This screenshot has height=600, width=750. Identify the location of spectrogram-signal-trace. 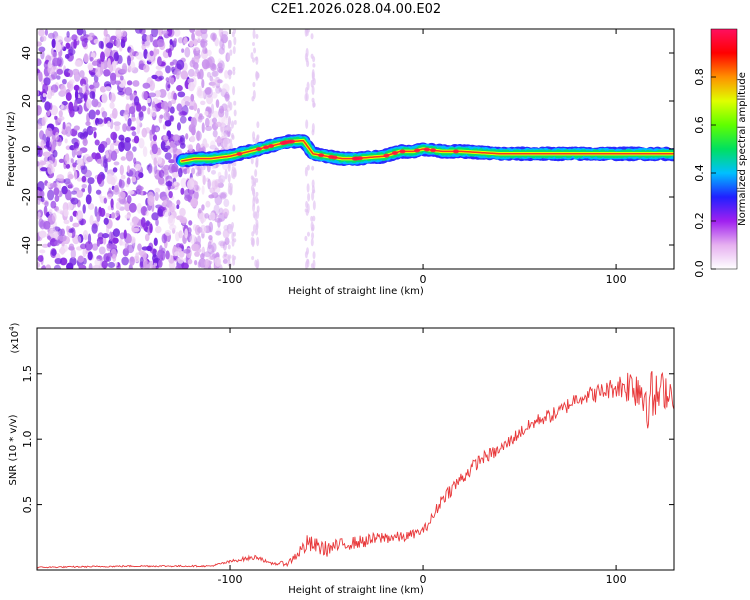
(424, 151).